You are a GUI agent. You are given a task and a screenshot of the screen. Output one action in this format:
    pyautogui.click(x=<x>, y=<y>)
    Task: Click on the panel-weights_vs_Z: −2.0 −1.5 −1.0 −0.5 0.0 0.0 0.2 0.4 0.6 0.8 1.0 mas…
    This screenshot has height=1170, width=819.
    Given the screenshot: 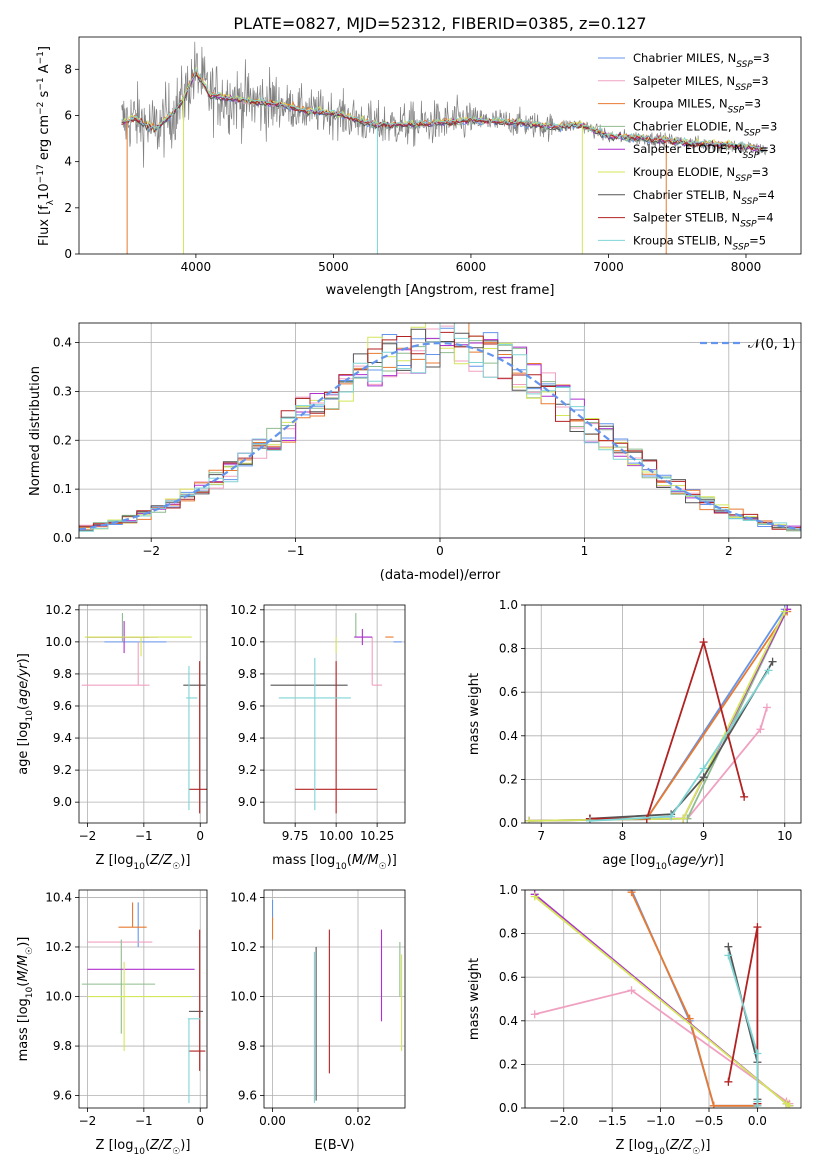 What is the action you would take?
    pyautogui.click(x=634, y=1020)
    